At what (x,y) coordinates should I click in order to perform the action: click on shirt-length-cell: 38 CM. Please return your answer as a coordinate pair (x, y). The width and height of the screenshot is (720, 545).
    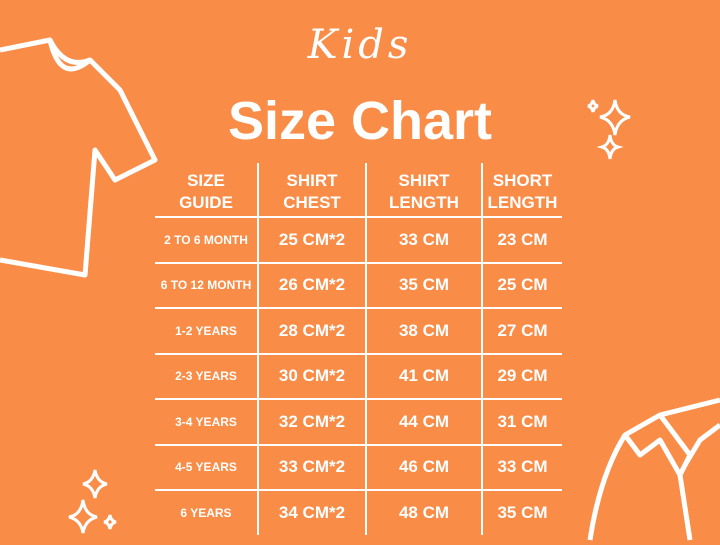
    Looking at the image, I should click on (423, 330).